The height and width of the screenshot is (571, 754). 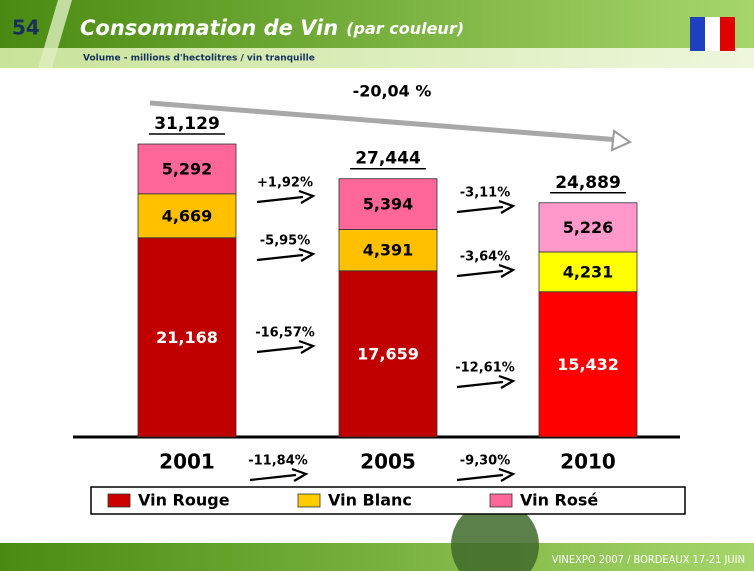 I want to click on segment-label: 5,292, so click(x=187, y=168).